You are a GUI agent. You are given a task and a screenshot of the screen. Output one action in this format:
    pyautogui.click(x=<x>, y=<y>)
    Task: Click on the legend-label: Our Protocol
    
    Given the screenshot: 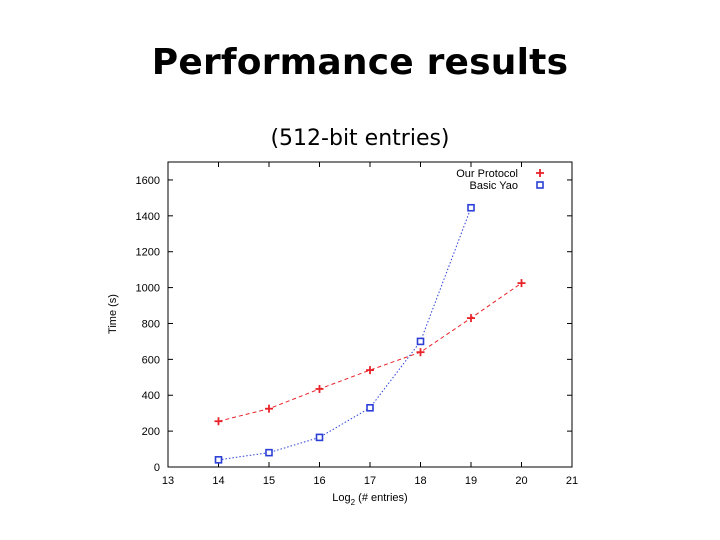 What is the action you would take?
    pyautogui.click(x=487, y=174)
    